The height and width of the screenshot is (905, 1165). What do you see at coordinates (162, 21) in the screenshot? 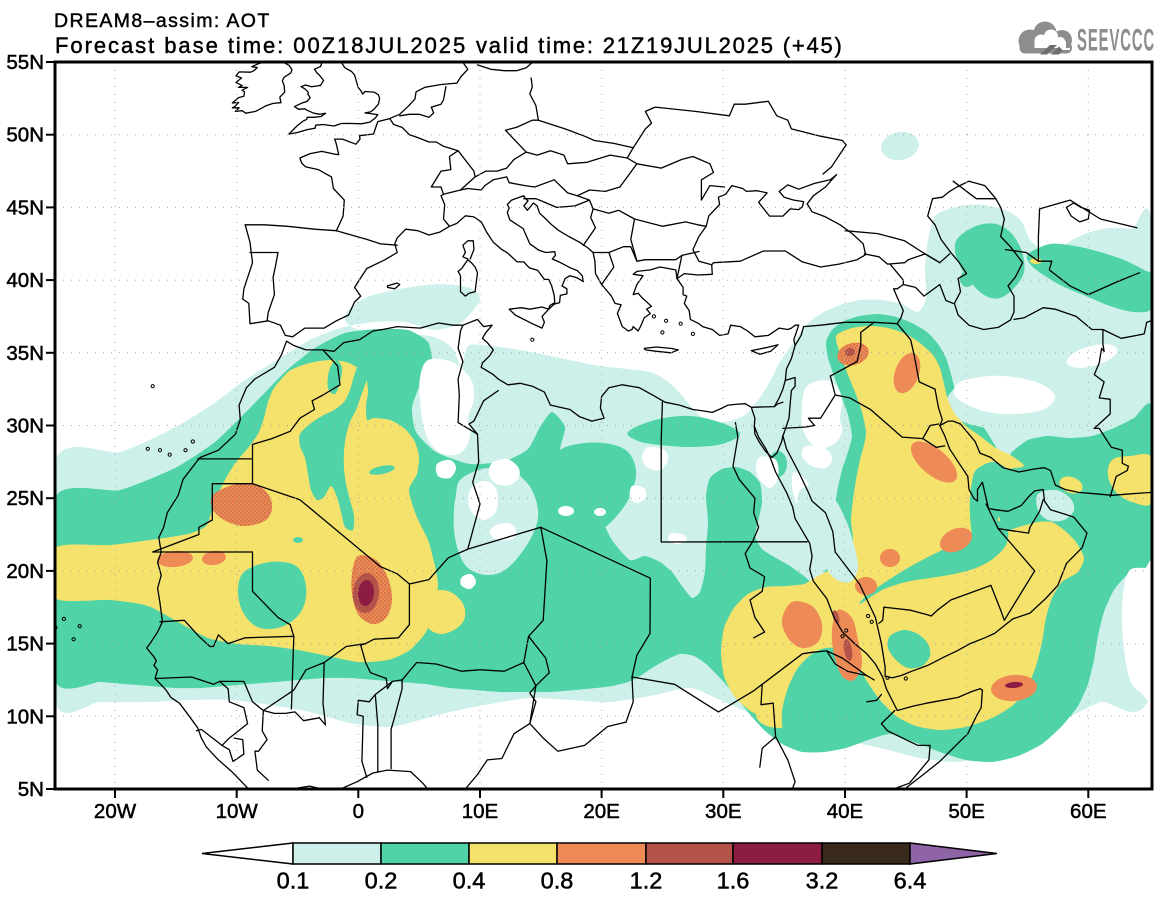
I see `svg-text: DREAM8–assim: AOT` at bounding box center [162, 21].